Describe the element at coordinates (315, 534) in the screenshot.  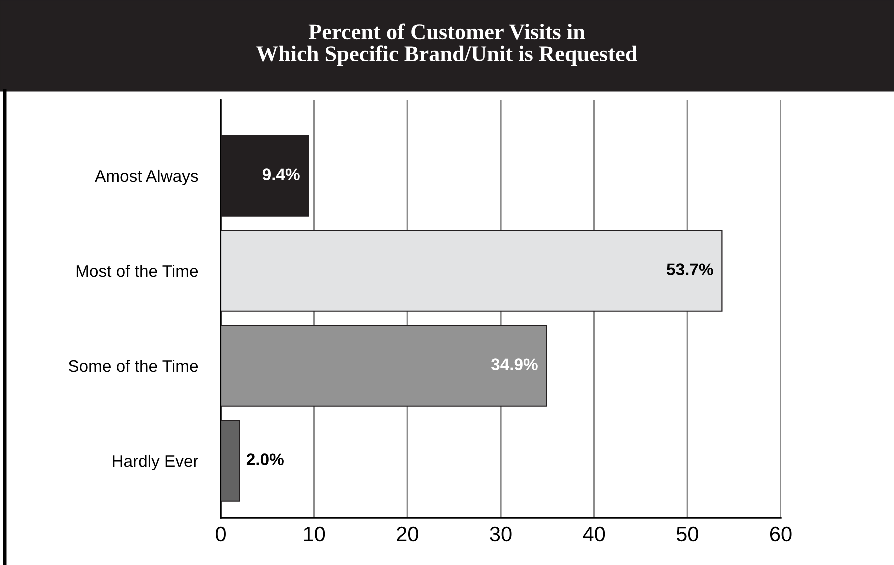
I see `x-tick-label: 10` at that location.